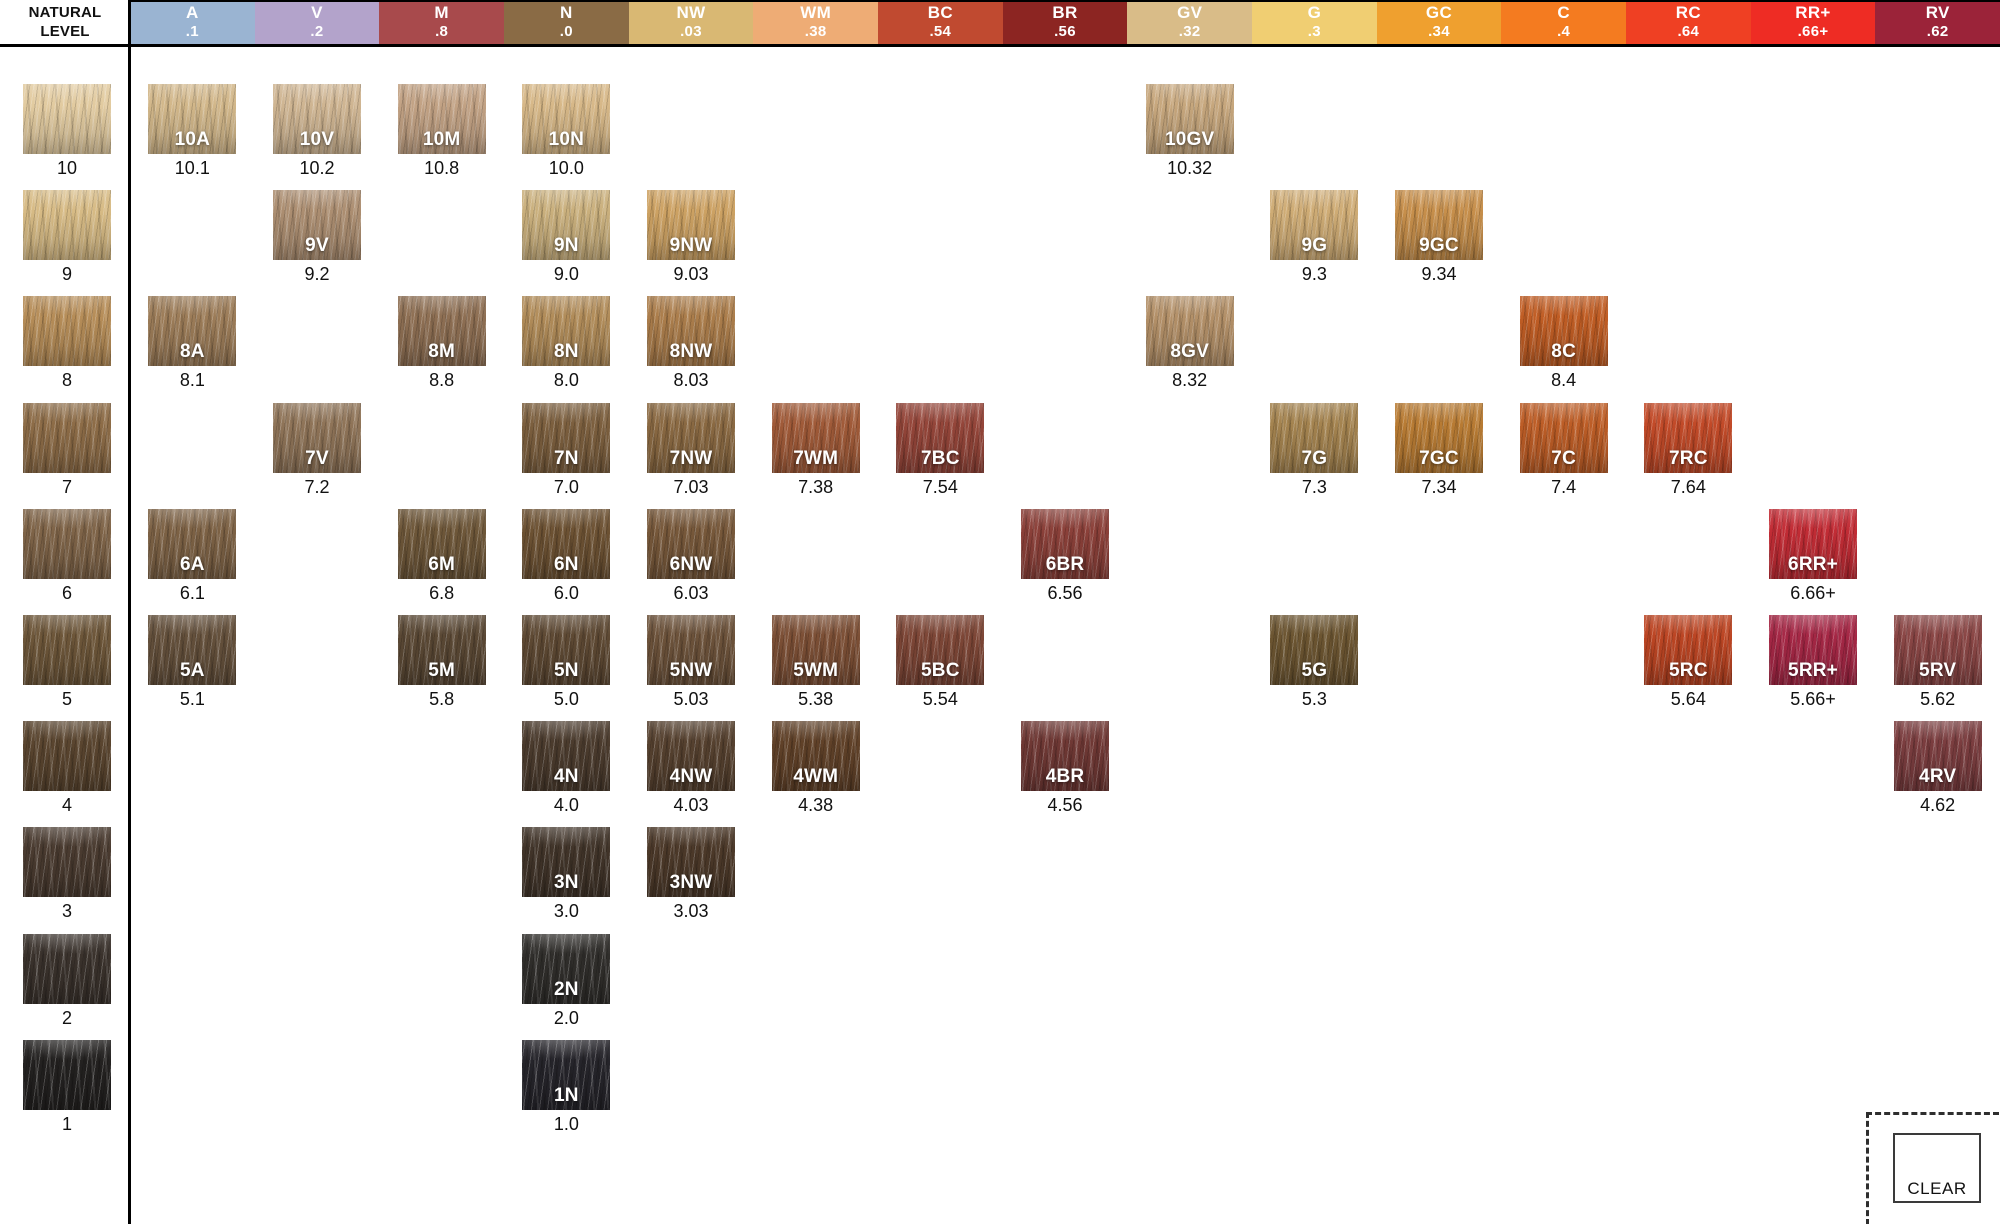 The width and height of the screenshot is (2000, 1224). I want to click on shade-code: 7BC, so click(940, 458).